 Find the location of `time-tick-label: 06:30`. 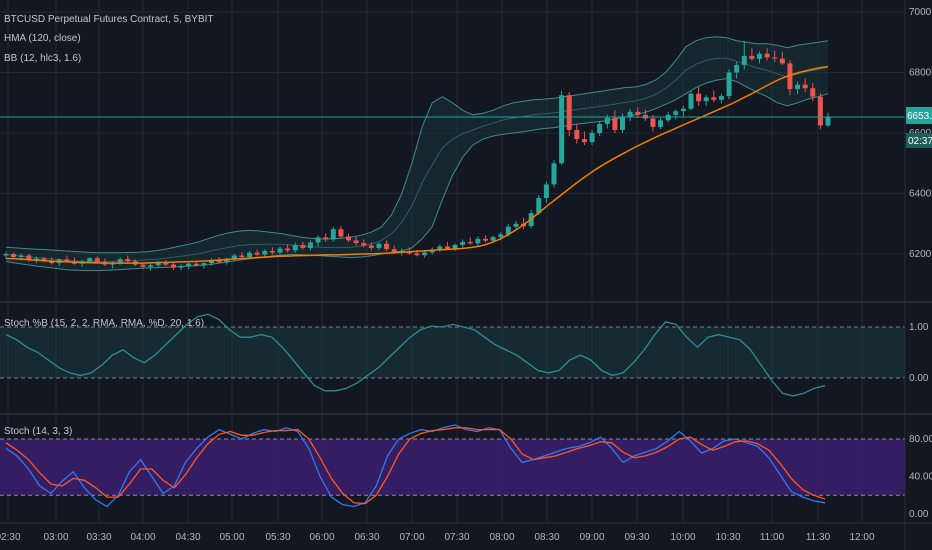

time-tick-label: 06:30 is located at coordinates (366, 537).